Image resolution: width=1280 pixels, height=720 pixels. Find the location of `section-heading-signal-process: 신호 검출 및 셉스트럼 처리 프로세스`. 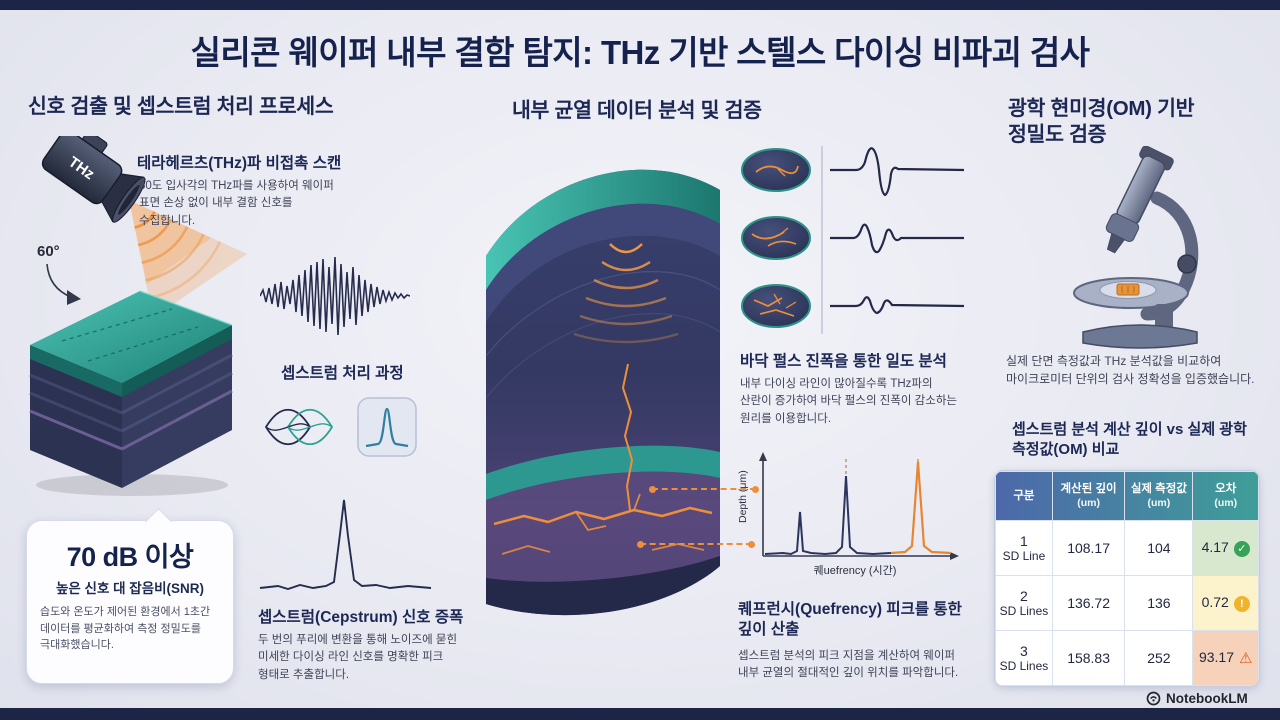

section-heading-signal-process: 신호 검출 및 셉스트럼 처리 프로세스 is located at coordinates (181, 106).